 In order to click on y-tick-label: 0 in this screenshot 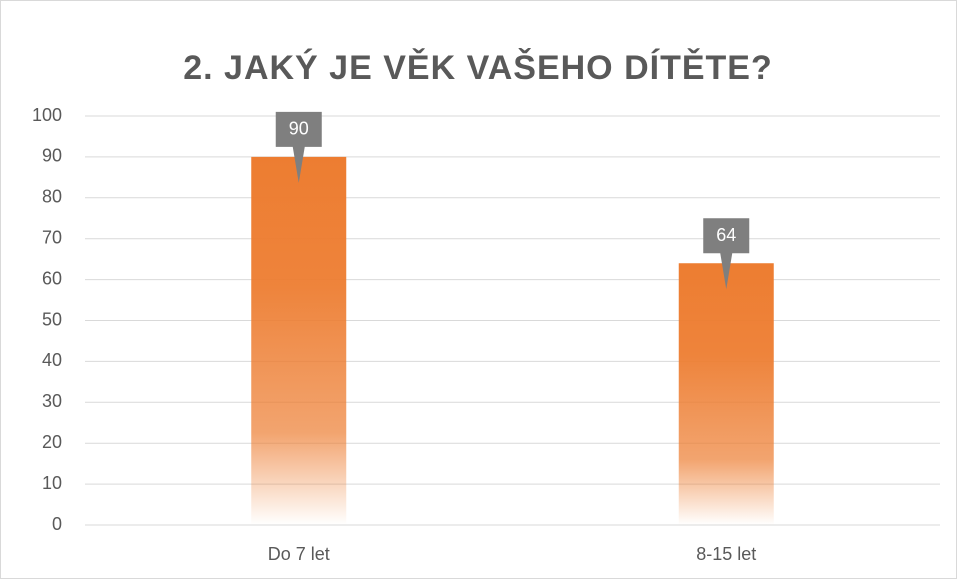, I will do `click(57, 524)`.